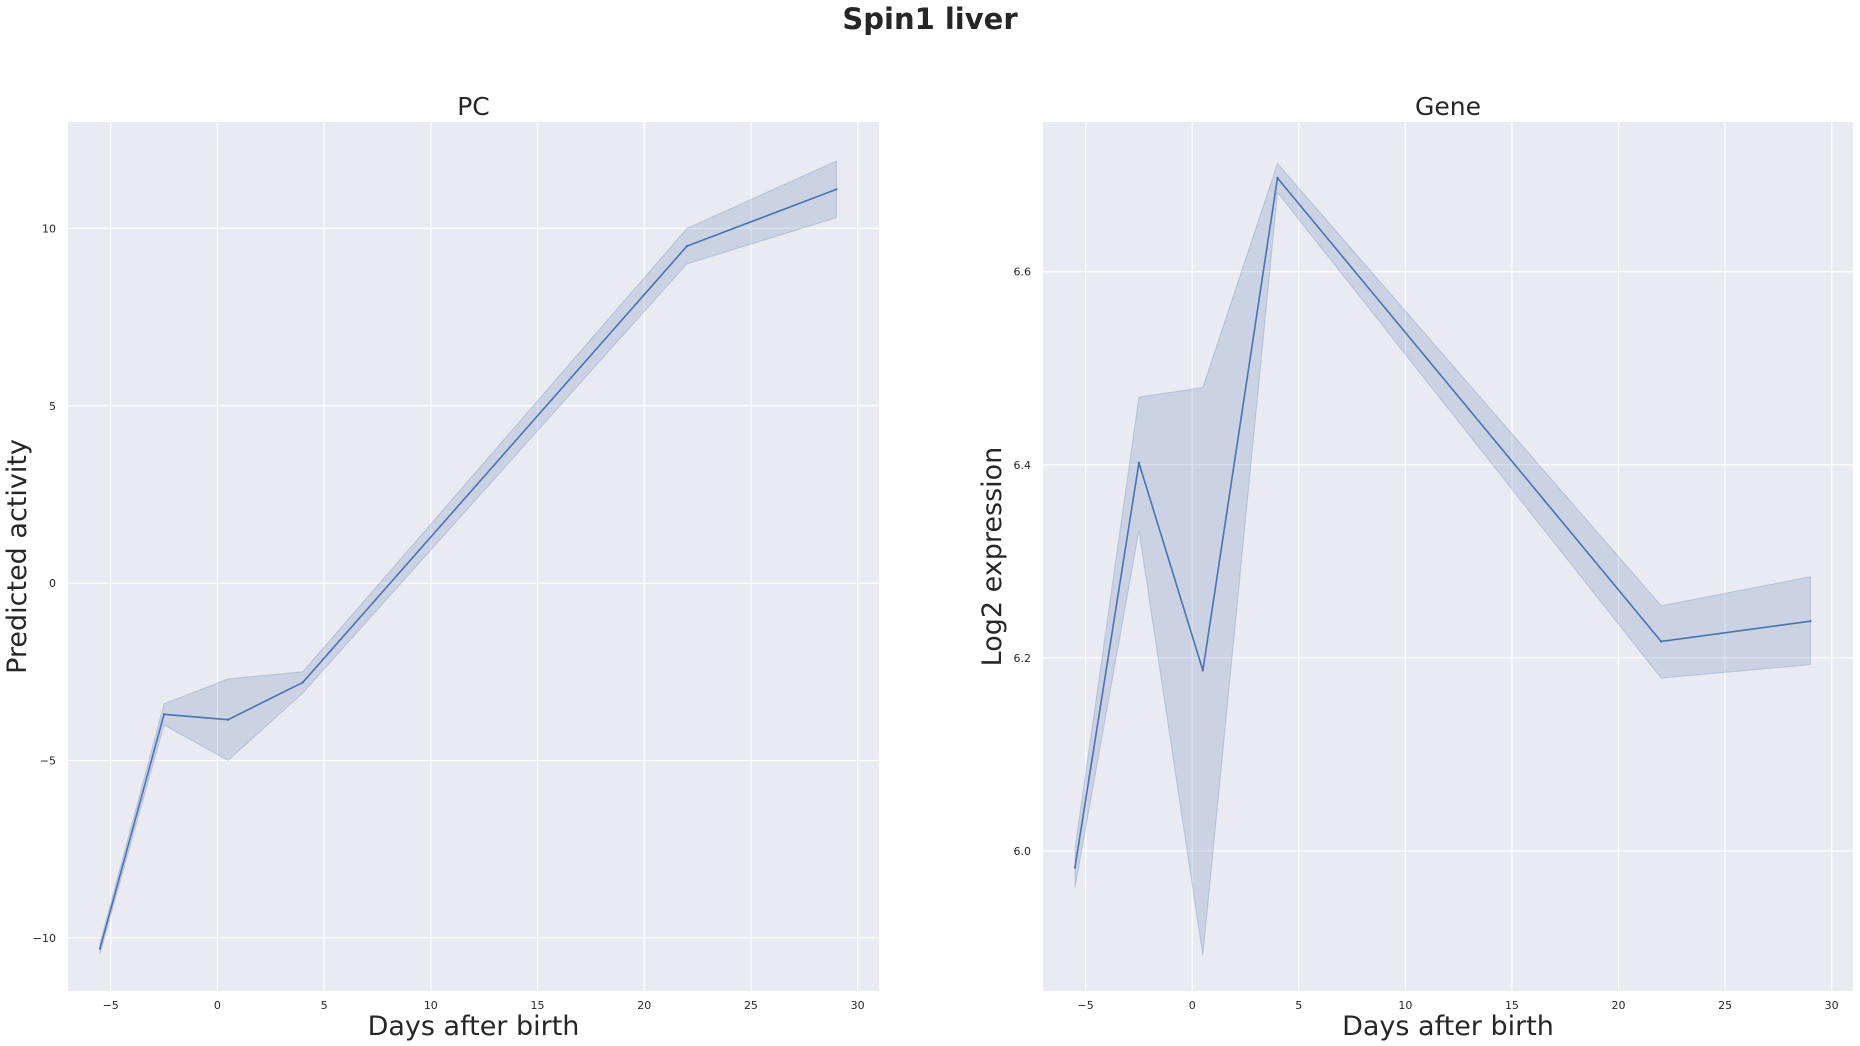 This screenshot has height=1046, width=1860. Describe the element at coordinates (48, 760) in the screenshot. I see `y-tick-label: −5` at that location.